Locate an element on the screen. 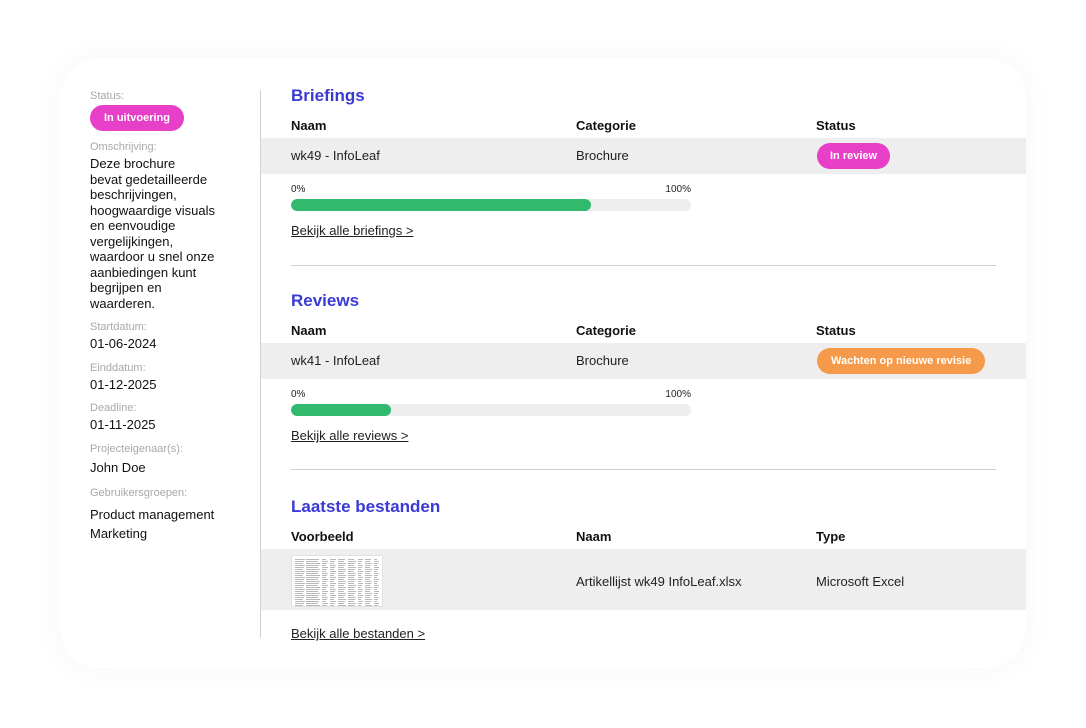  reviews-header-name: Naam is located at coordinates (309, 330).